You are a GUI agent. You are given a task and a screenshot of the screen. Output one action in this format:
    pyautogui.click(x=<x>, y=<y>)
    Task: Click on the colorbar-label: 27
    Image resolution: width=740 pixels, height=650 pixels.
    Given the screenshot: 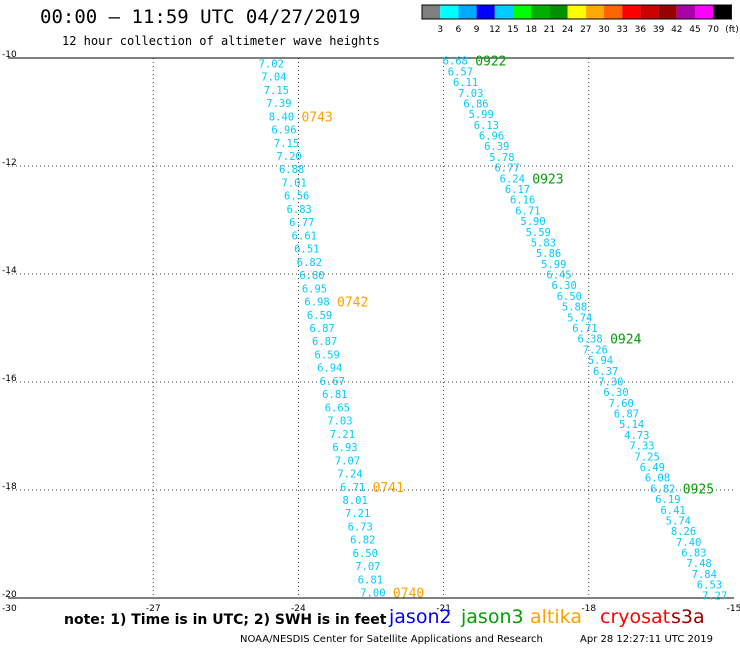 What is the action you would take?
    pyautogui.click(x=585, y=30)
    